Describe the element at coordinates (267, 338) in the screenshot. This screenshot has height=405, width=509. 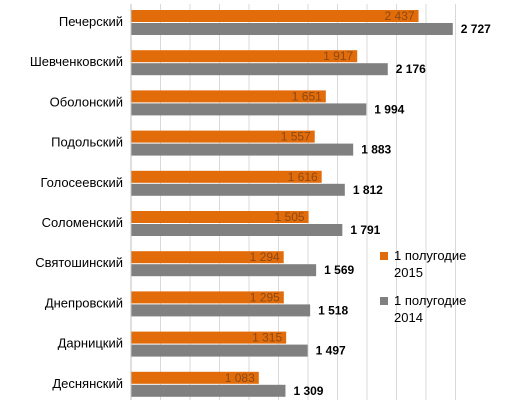
I see `data-label-2015: 1 315` at that location.